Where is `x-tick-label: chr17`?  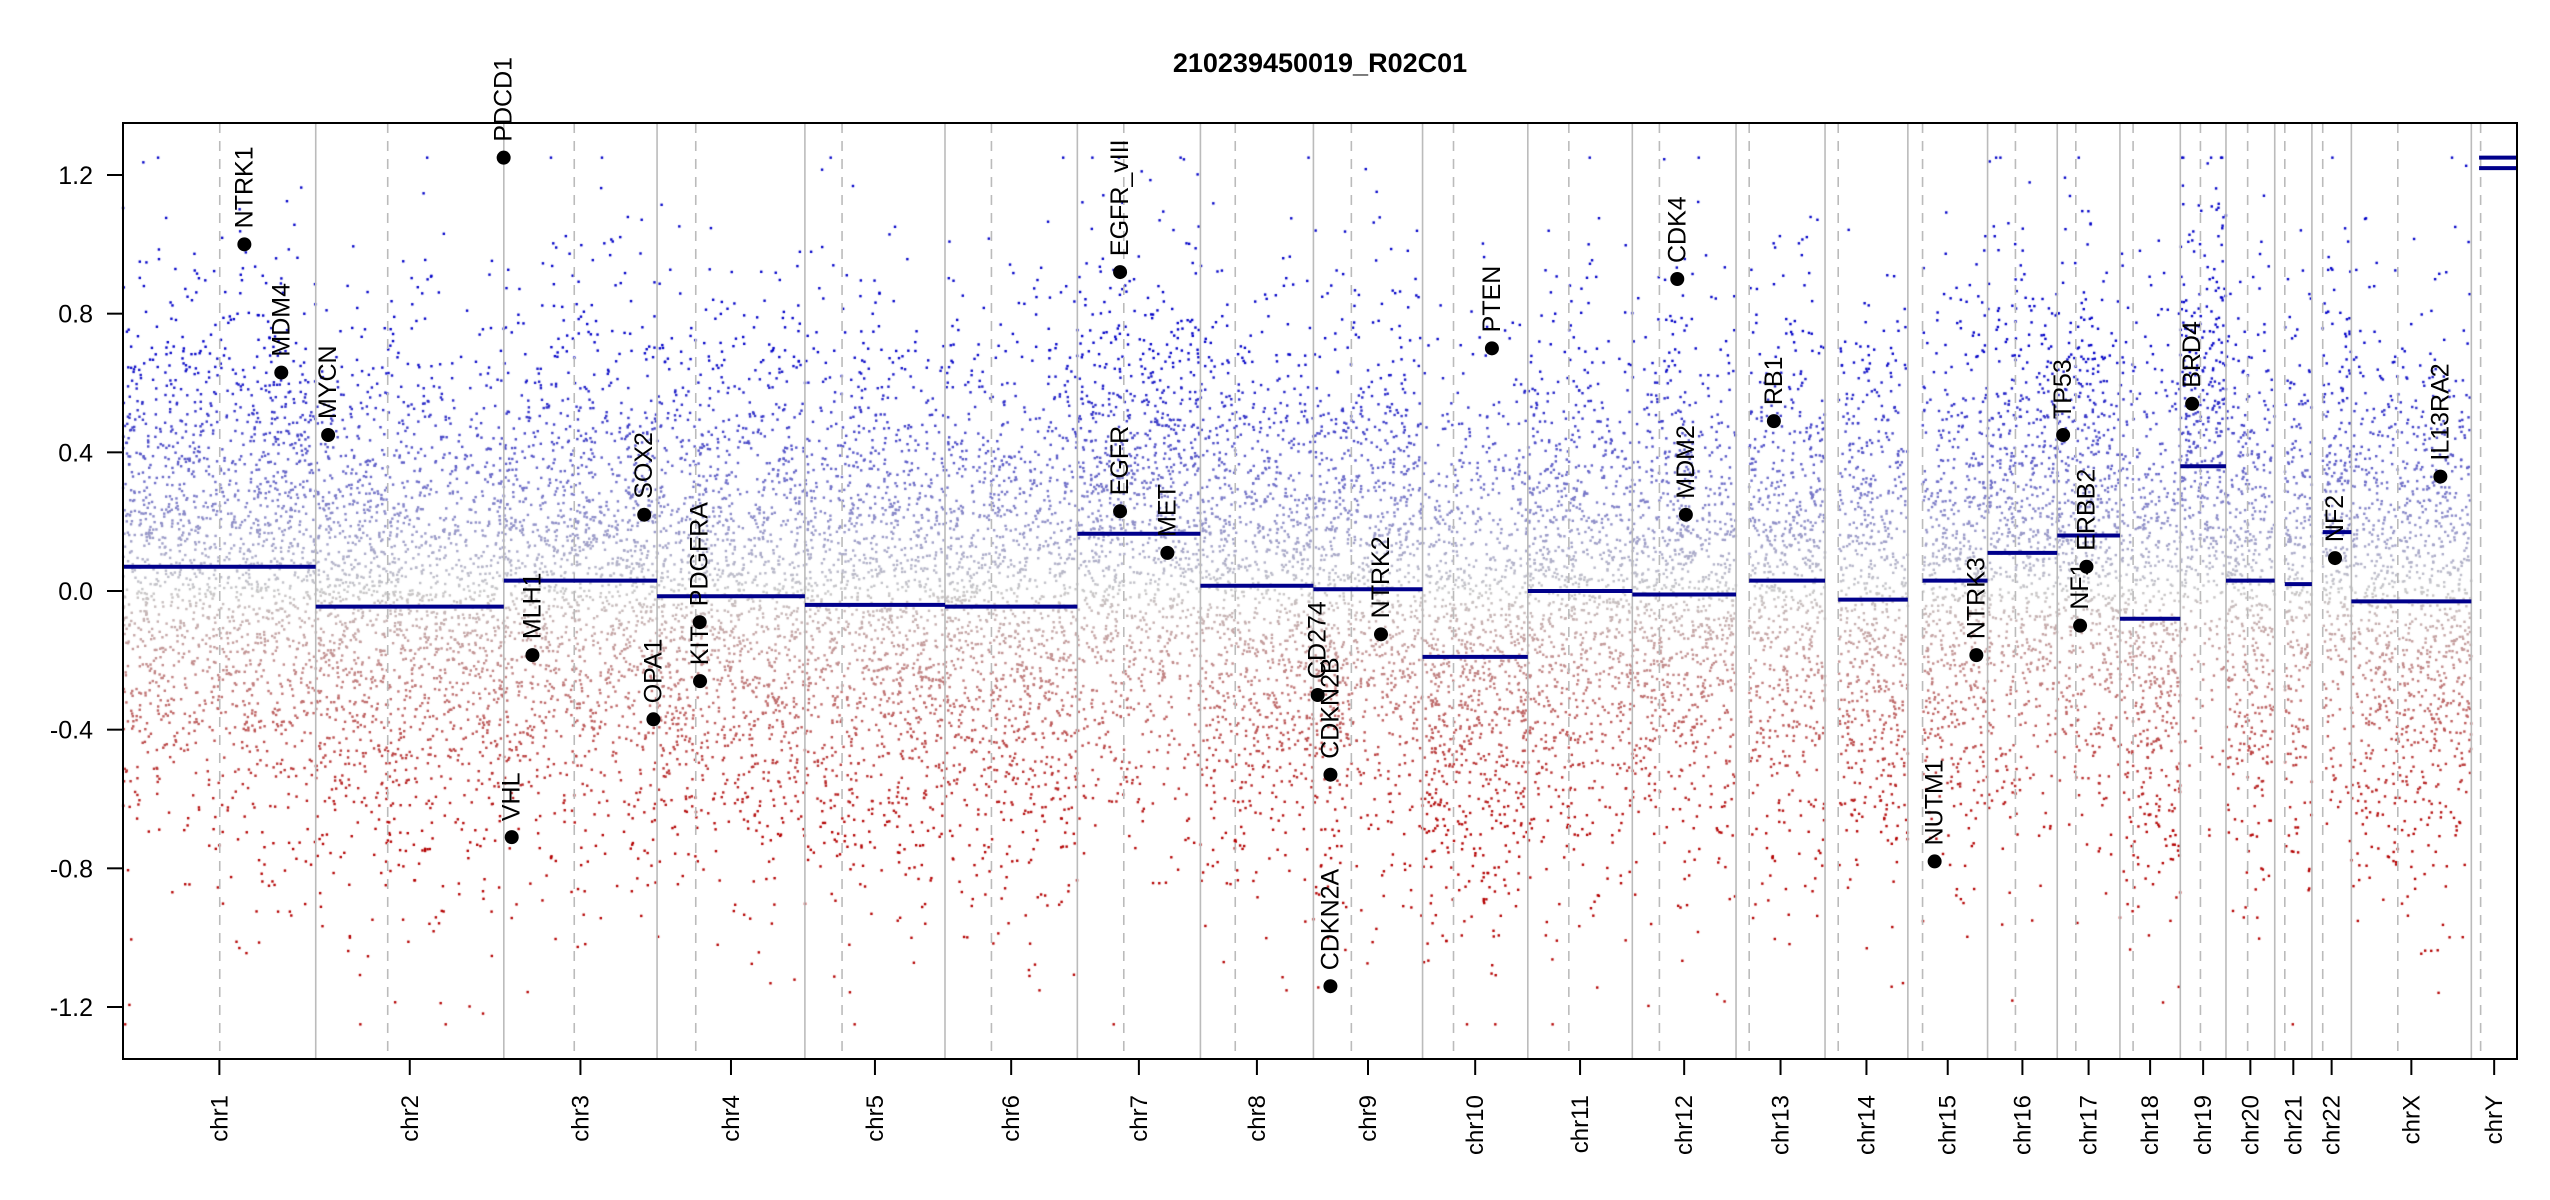
x-tick-label: chr17 is located at coordinates (2089, 1125).